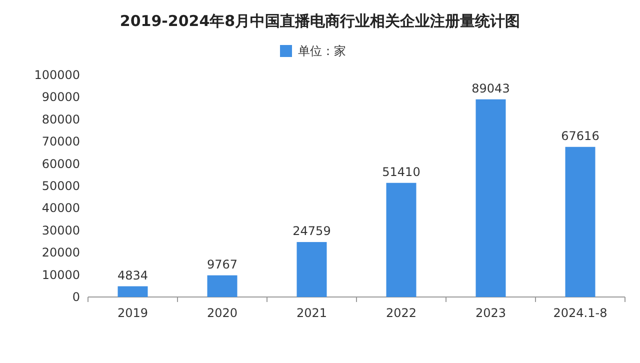  Describe the element at coordinates (320, 21) in the screenshot. I see `chart-title: 2019-2024年8月中国直播电商行业相关企业注册量统计图` at that location.